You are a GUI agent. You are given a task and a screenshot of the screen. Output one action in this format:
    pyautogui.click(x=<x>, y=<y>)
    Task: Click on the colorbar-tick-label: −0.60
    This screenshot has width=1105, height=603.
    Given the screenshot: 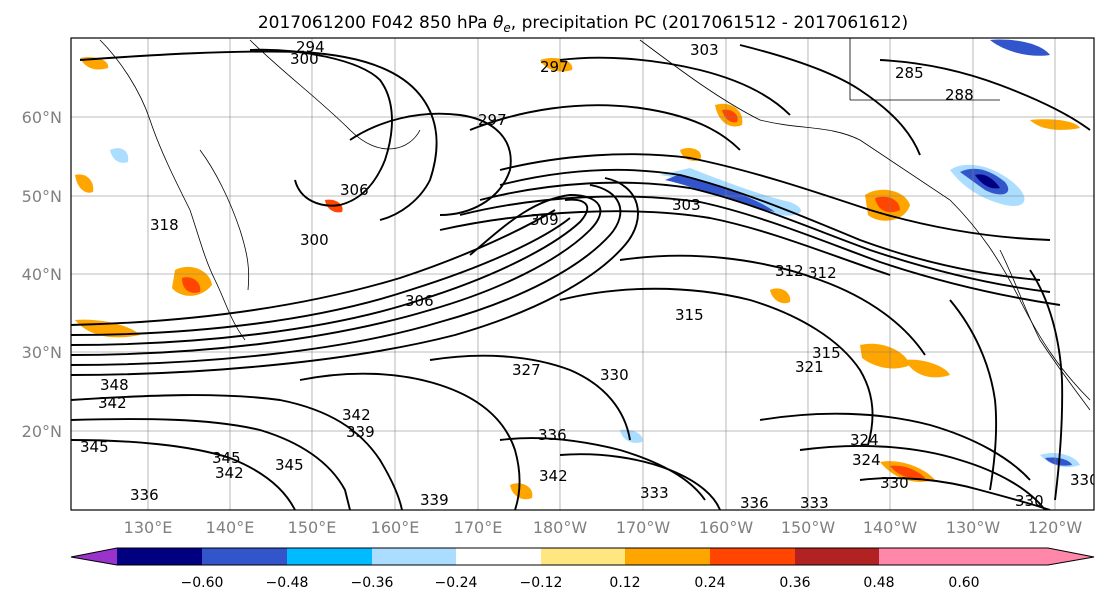 What is the action you would take?
    pyautogui.click(x=202, y=583)
    